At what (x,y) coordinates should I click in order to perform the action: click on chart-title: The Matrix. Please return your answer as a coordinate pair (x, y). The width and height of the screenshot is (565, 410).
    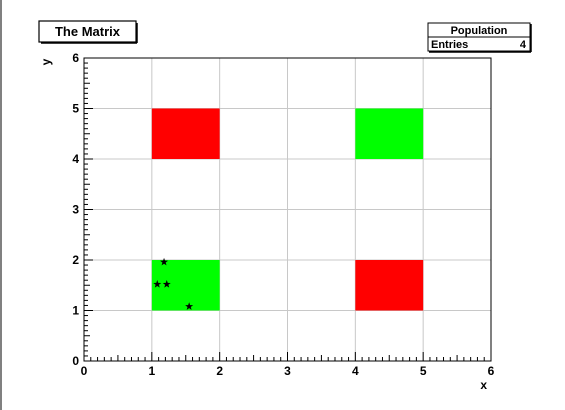
    Looking at the image, I should click on (88, 31).